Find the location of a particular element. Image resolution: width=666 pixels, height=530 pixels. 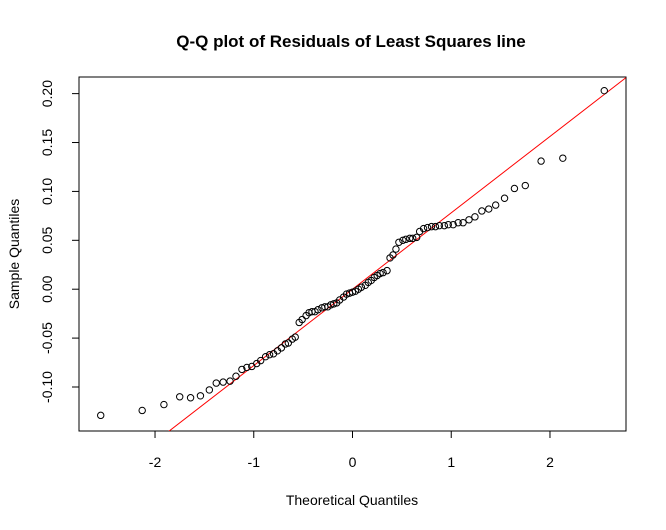

y-tick-label: -0.05 is located at coordinates (47, 338).